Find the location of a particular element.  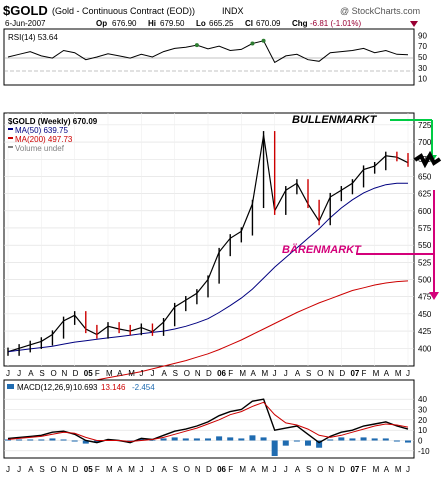

price-tick-label: 475 is located at coordinates (425, 297).